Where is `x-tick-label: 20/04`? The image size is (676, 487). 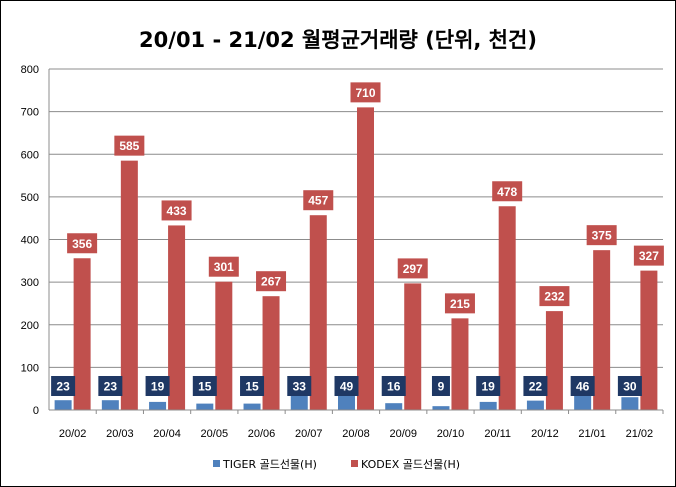 x-tick-label: 20/04 is located at coordinates (167, 434).